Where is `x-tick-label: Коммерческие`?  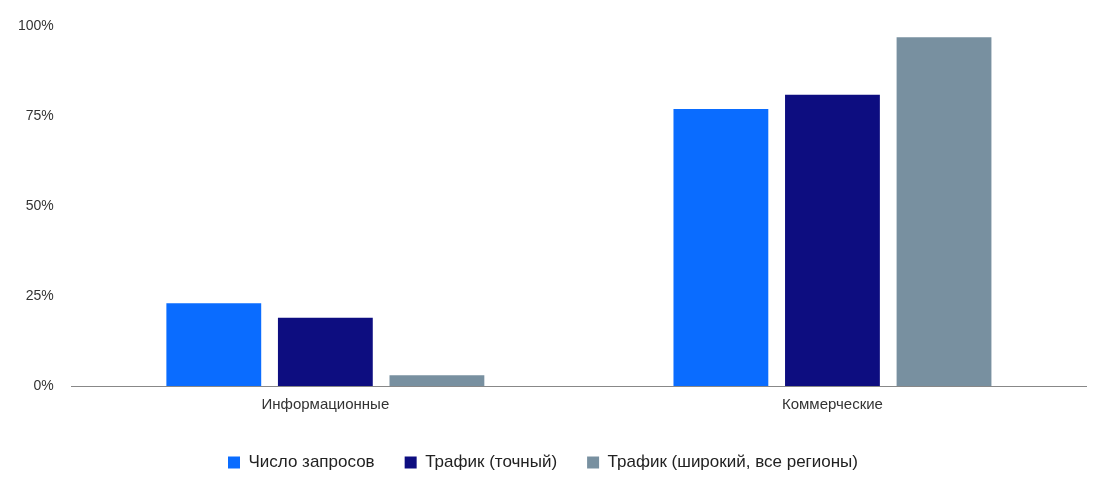 x-tick-label: Коммерческие is located at coordinates (832, 404).